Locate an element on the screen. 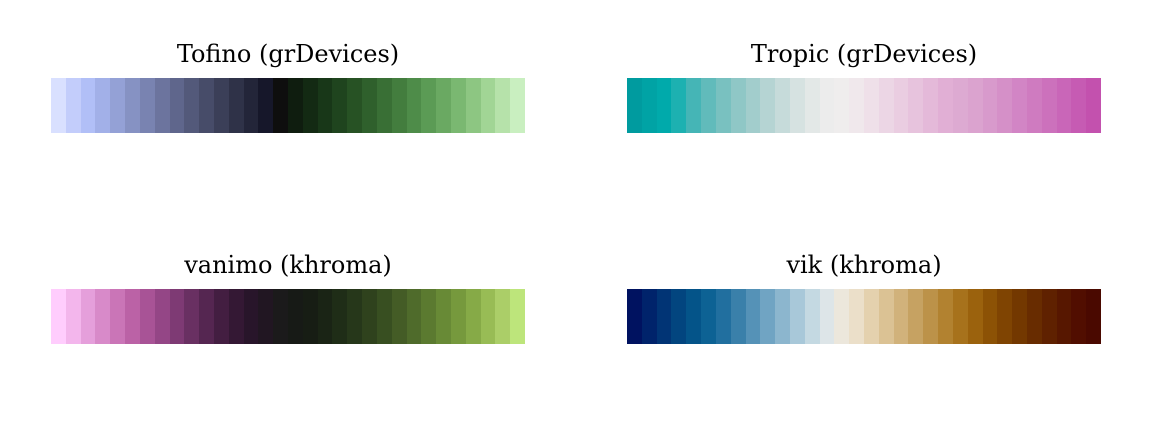 The image size is (1152, 422). palette-title: vanimo (khroma) is located at coordinates (288, 265).